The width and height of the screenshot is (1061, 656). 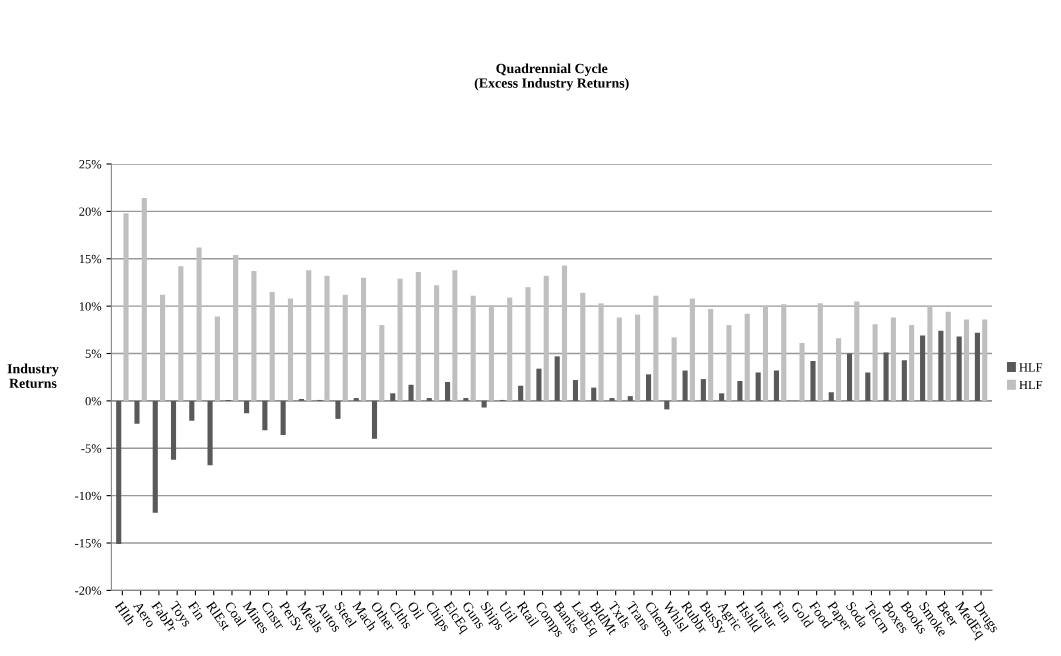 What do you see at coordinates (90, 306) in the screenshot?
I see `y-tick-label: 10%` at bounding box center [90, 306].